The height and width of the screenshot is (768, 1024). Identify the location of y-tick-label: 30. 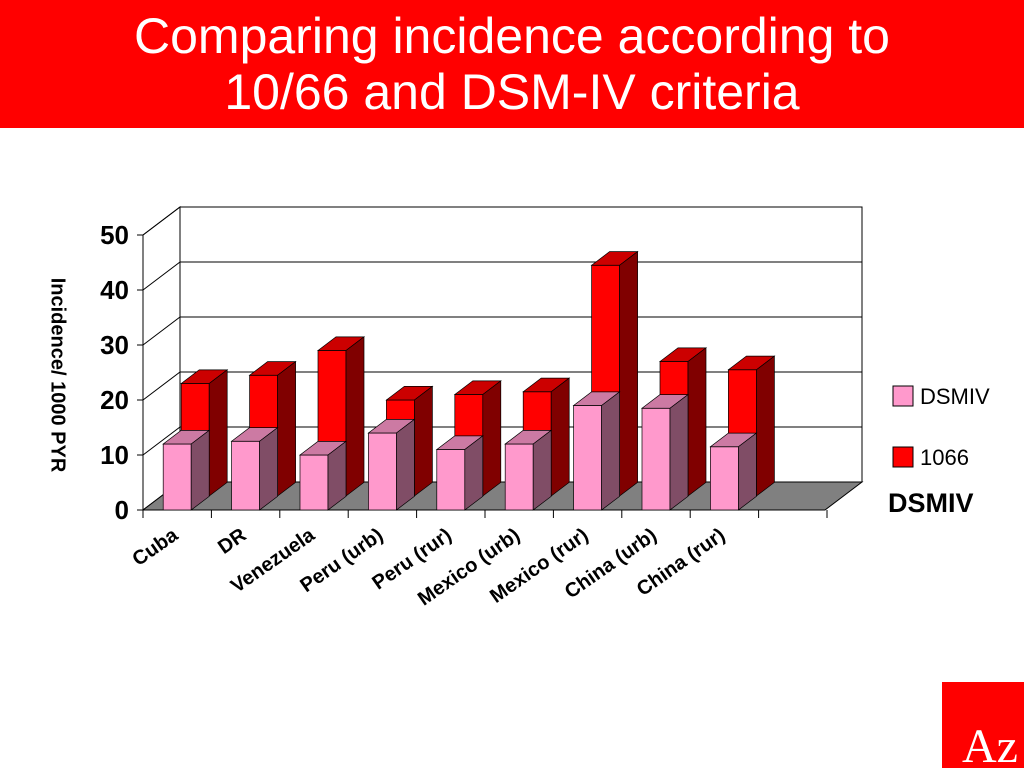
(114, 345).